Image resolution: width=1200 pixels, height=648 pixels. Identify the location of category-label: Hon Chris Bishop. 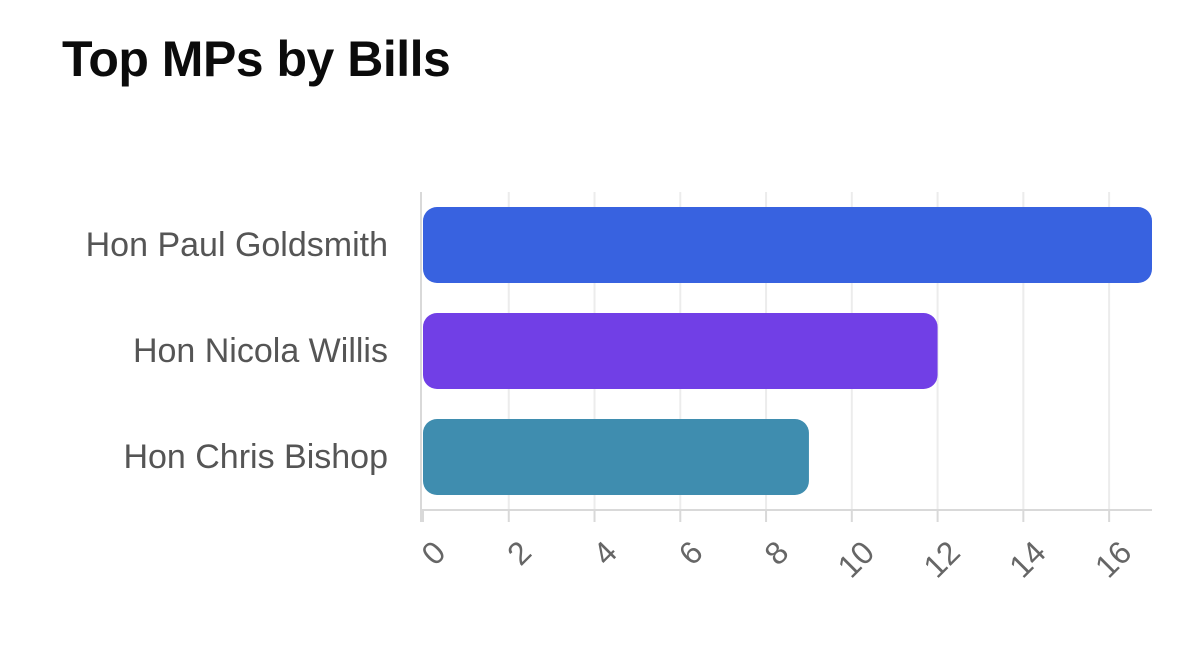
(255, 457).